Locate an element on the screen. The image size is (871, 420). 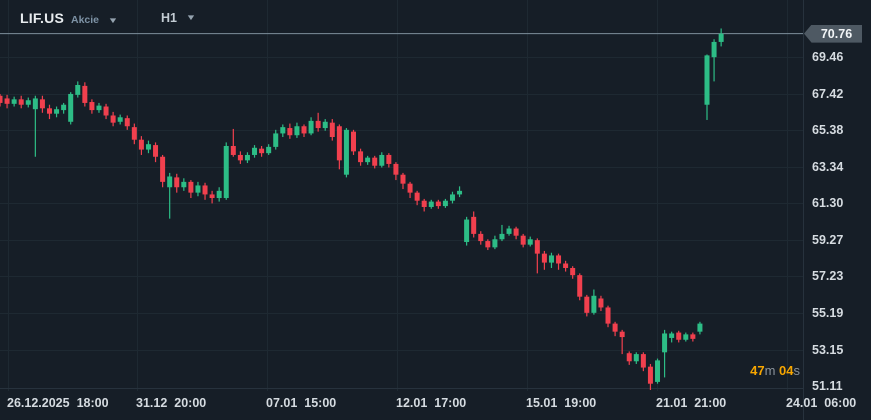
chart-toolbar: LIF.US Akcie ▼ H1 ▼ is located at coordinates (108, 18).